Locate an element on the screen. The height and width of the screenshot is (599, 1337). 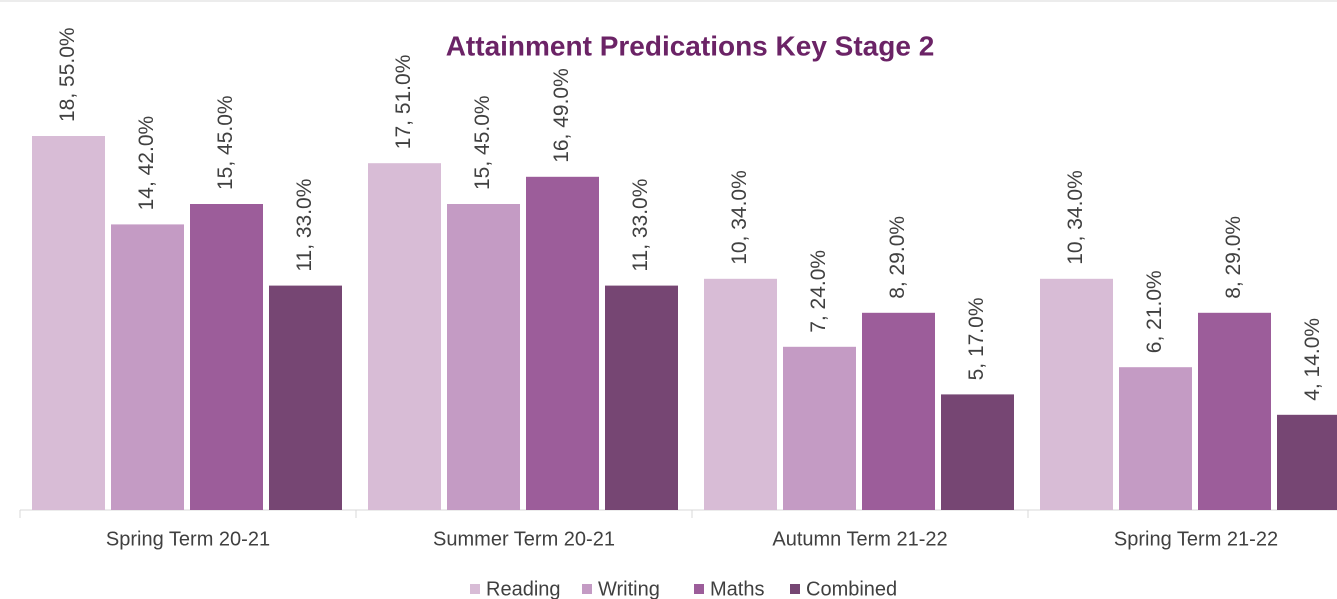
x-tick-label: Spring Term 20-21 is located at coordinates (188, 539).